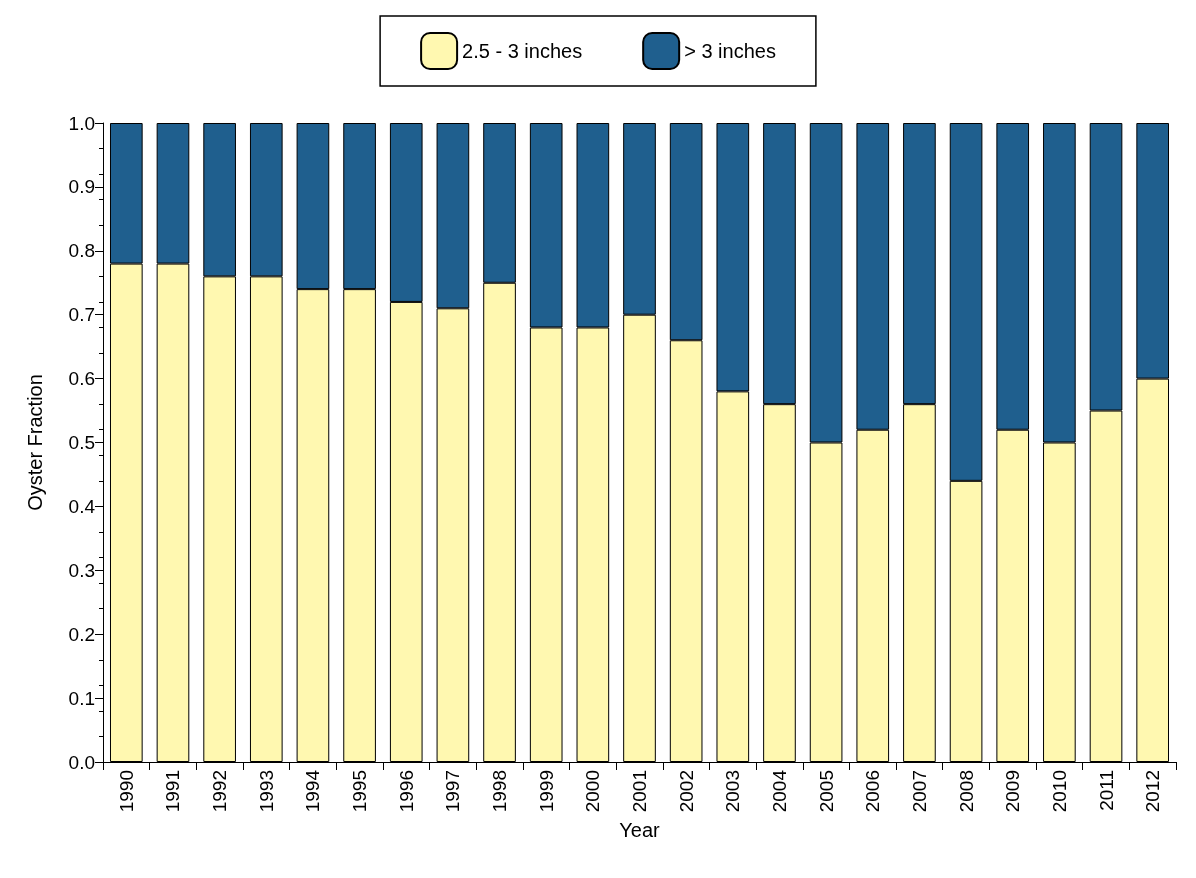 This screenshot has height=878, width=1196. Describe the element at coordinates (81, 442) in the screenshot. I see `y-tick-label: 0.5` at that location.